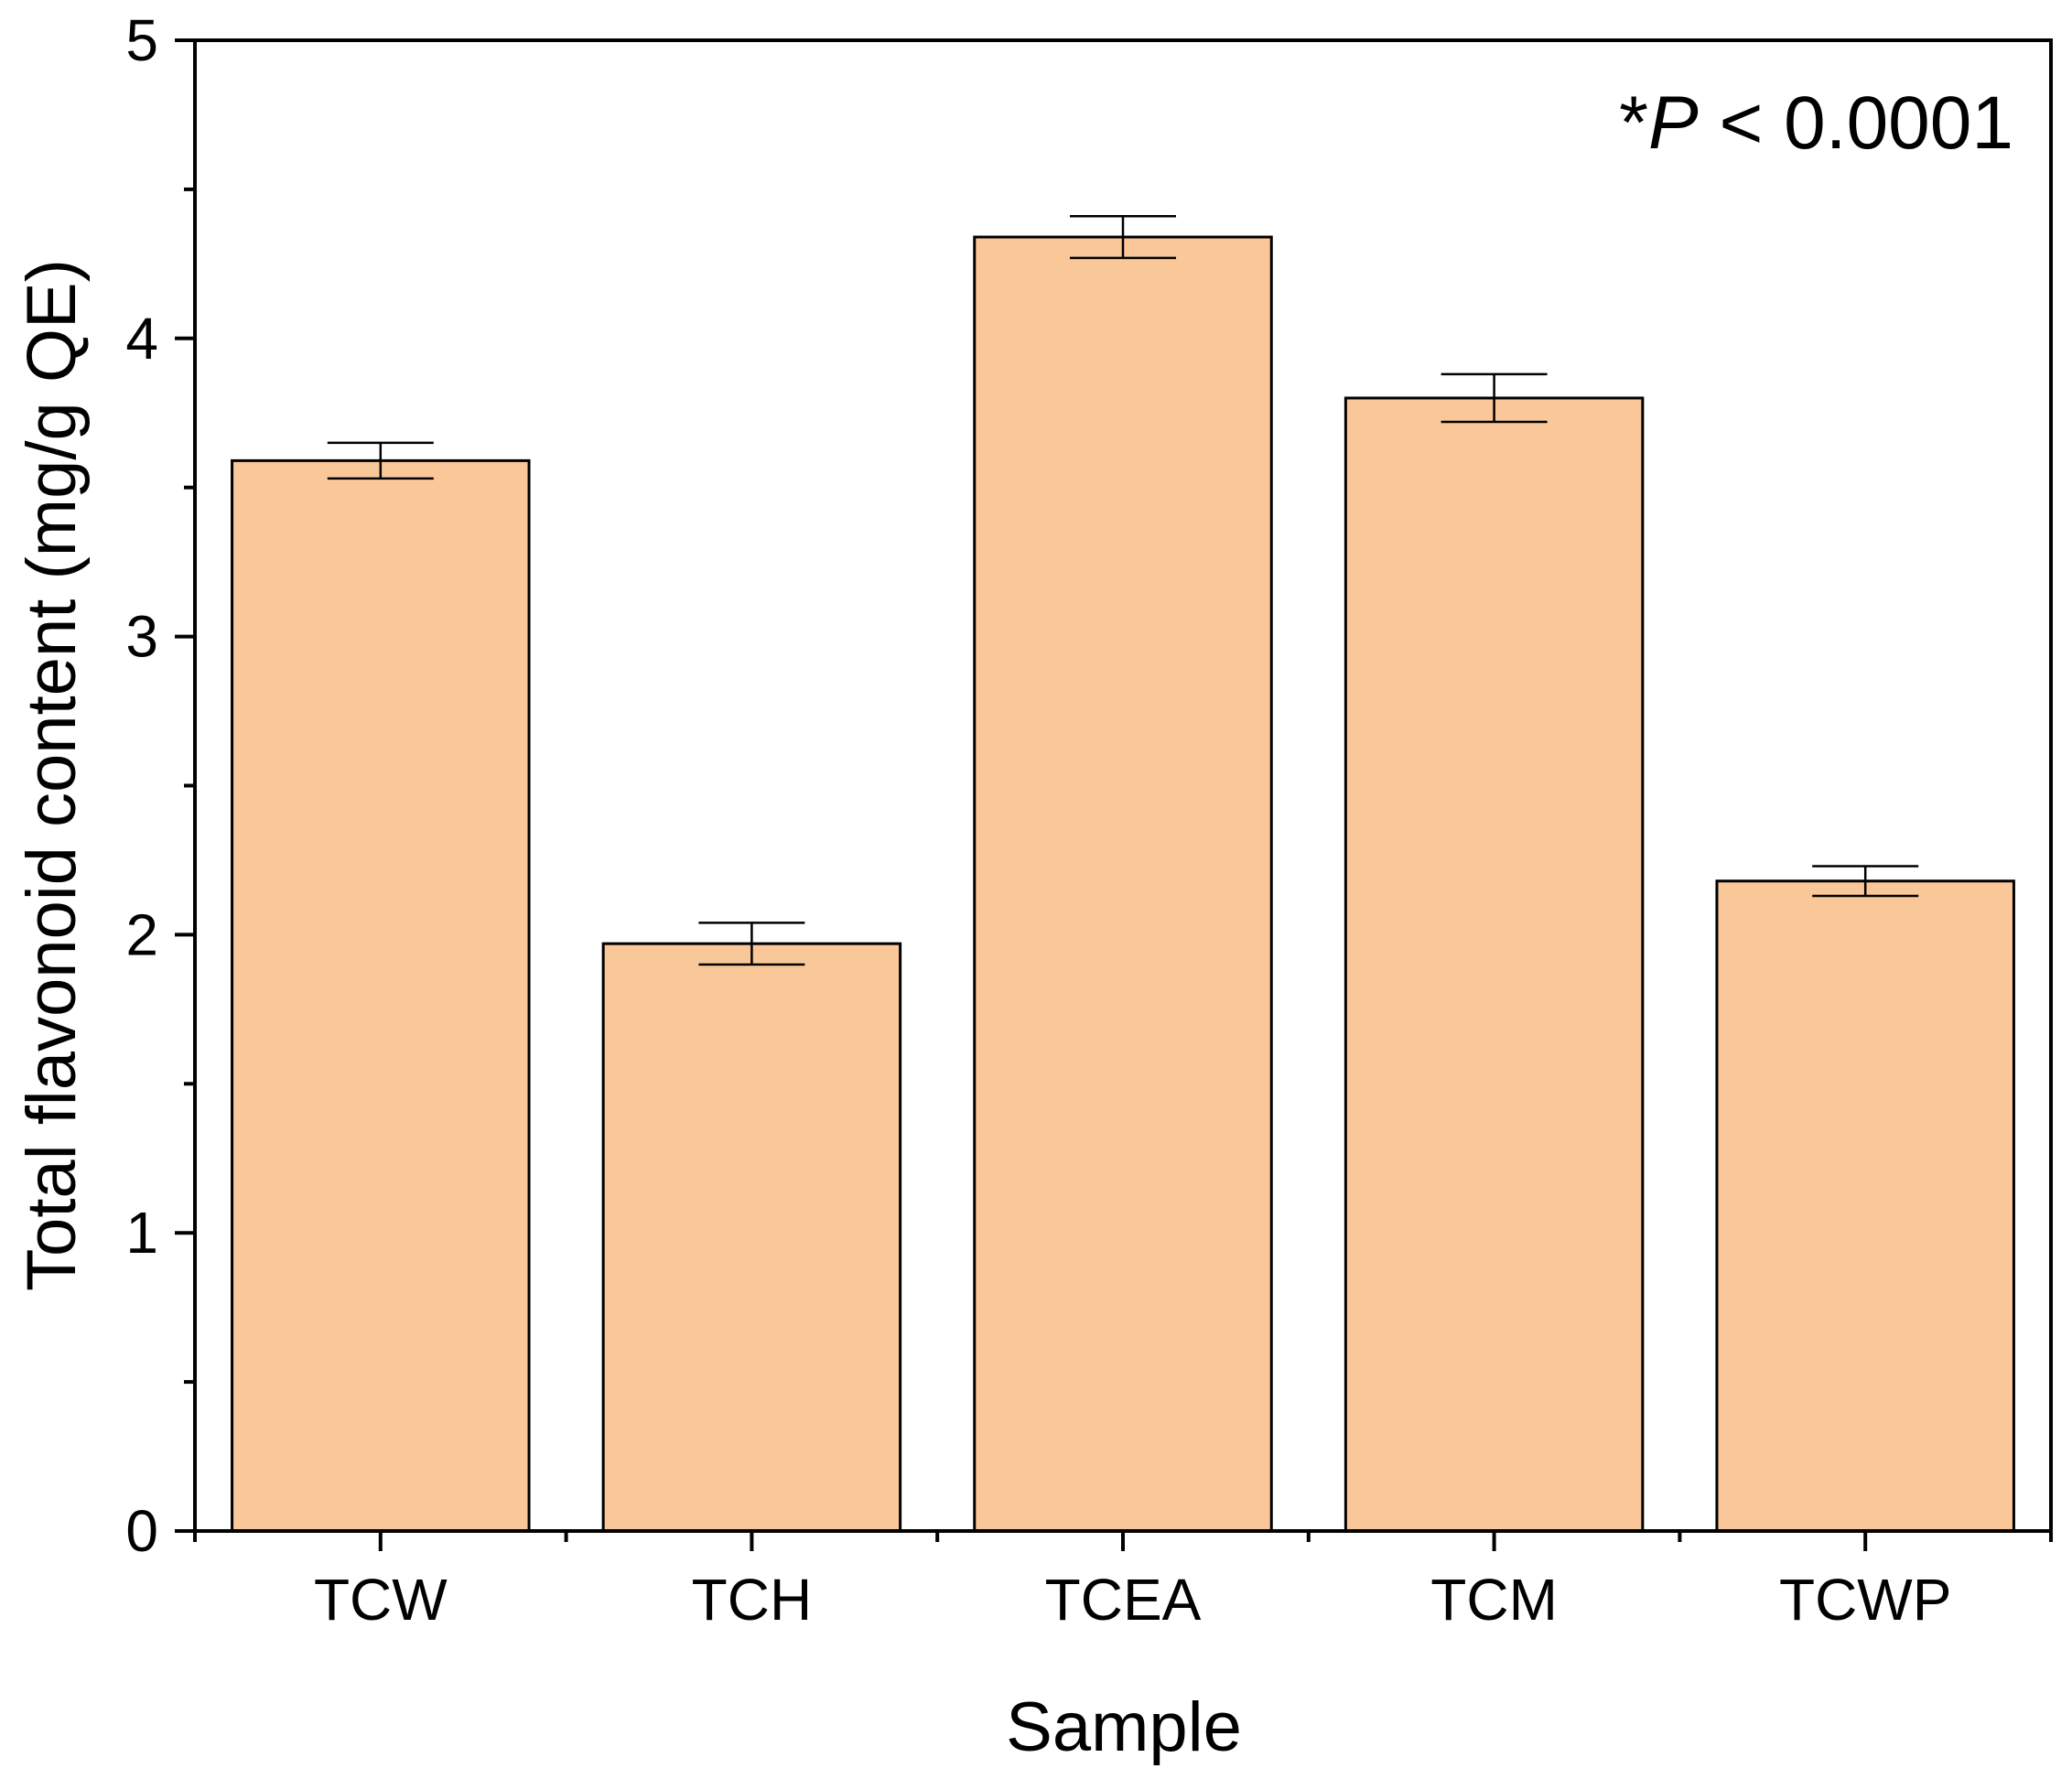 The image size is (2072, 1779). I want to click on y-axis-title: Total flavonoid content (mg/g QE), so click(52, 775).